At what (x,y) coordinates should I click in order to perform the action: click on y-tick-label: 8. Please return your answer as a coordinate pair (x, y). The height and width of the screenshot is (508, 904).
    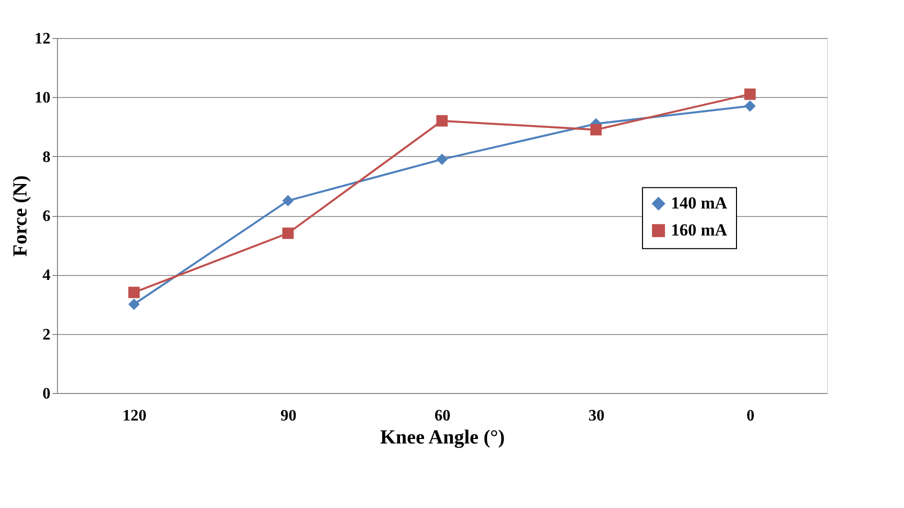
    Looking at the image, I should click on (46, 157).